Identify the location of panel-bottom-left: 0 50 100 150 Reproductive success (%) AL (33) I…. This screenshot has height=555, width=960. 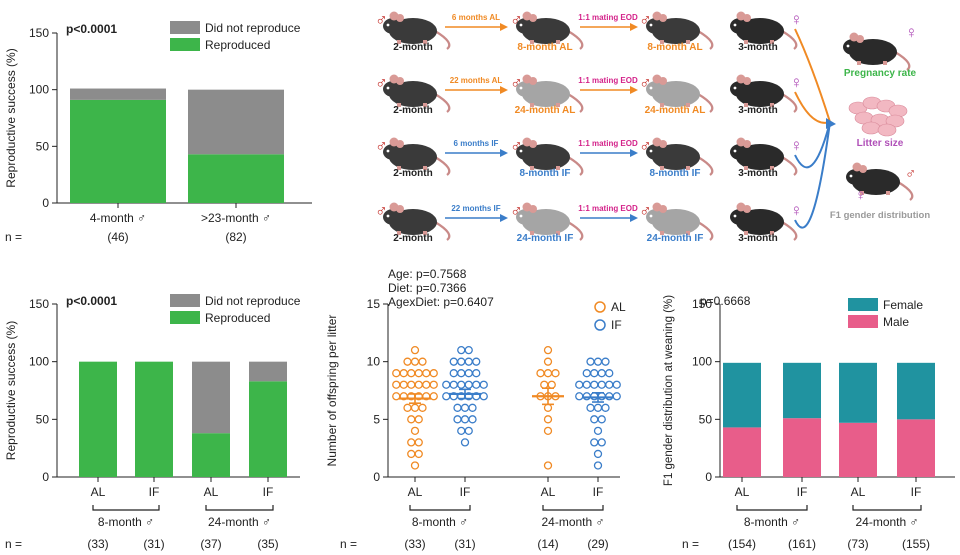
(152, 422).